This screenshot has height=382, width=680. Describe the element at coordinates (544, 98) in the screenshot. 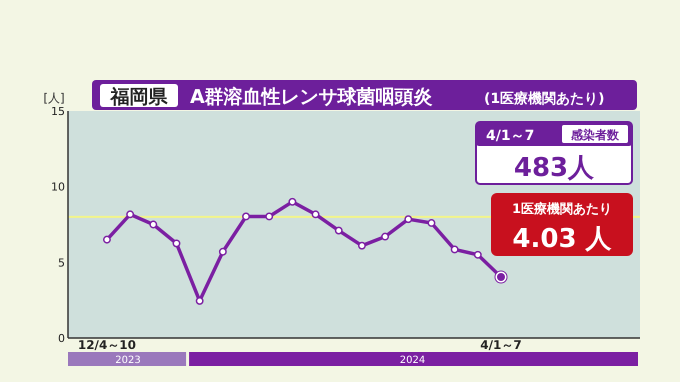

I see `text: (1医療機関あたり)` at that location.